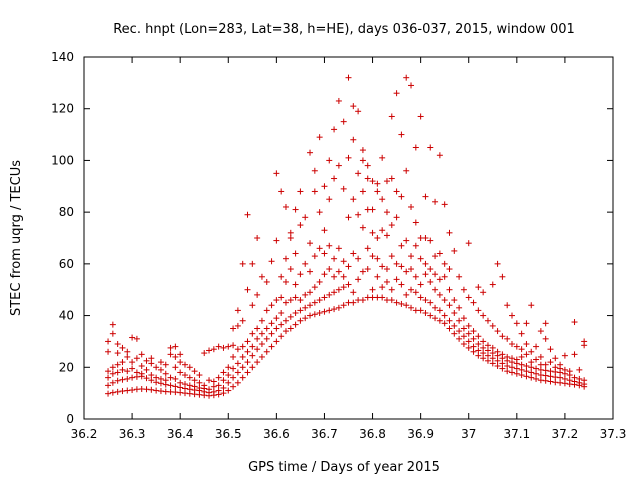  Describe the element at coordinates (180, 434) in the screenshot. I see `x-tick-label: 36.4` at that location.